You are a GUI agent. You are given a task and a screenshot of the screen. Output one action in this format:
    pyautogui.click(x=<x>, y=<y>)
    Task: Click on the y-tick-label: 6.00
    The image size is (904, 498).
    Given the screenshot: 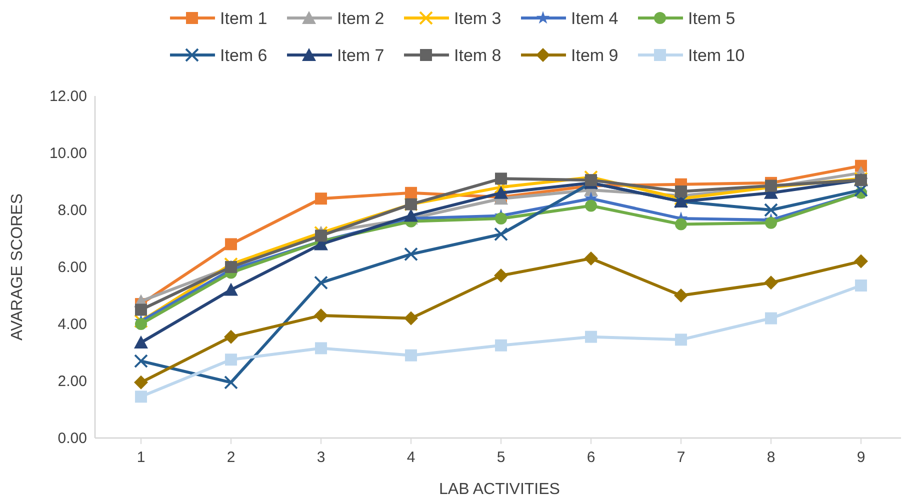 What is the action you would take?
    pyautogui.click(x=72, y=267)
    